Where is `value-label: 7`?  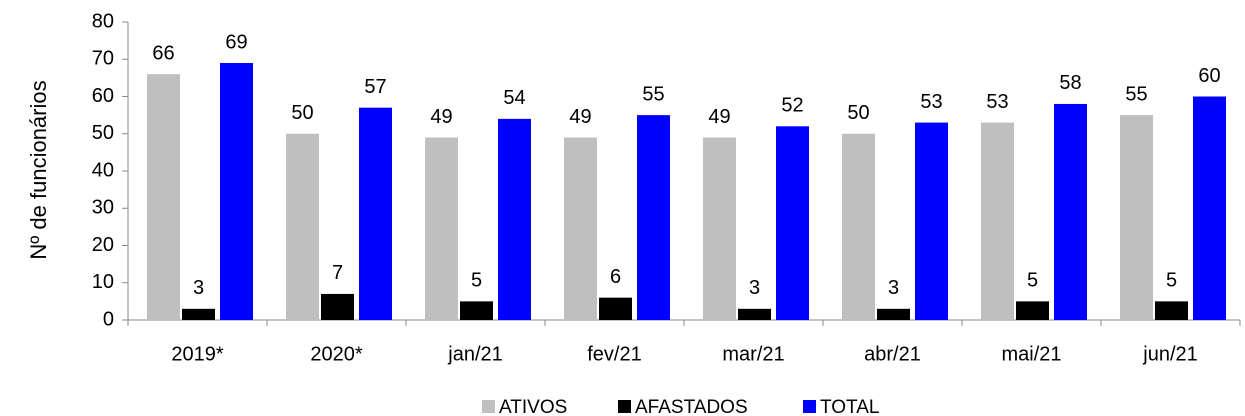 value-label: 7 is located at coordinates (337, 273).